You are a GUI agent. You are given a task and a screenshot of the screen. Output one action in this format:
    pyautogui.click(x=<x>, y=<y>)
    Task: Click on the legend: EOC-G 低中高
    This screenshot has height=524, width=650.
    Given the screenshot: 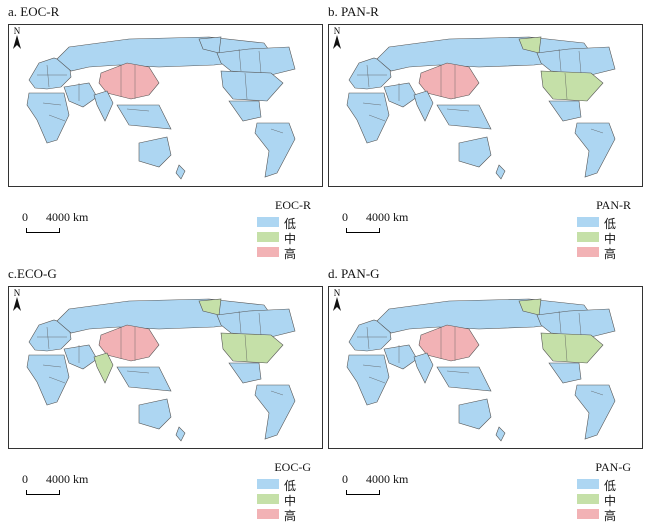 What is the action you would take?
    pyautogui.click(x=281, y=491)
    